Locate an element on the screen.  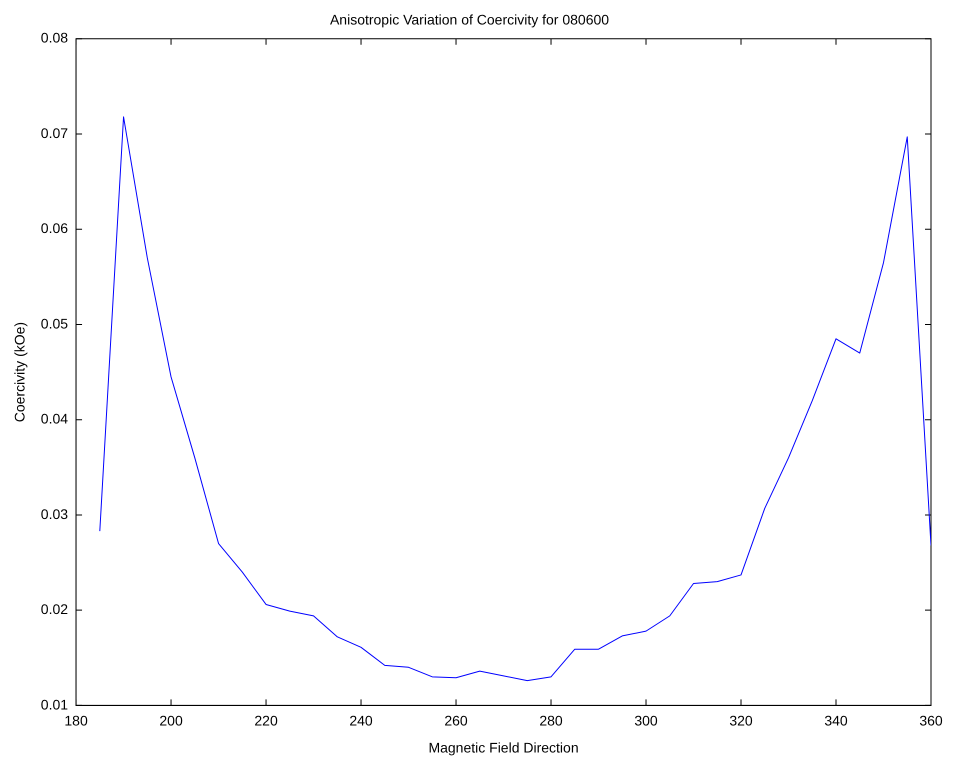
x-tick-label: 340 is located at coordinates (836, 720).